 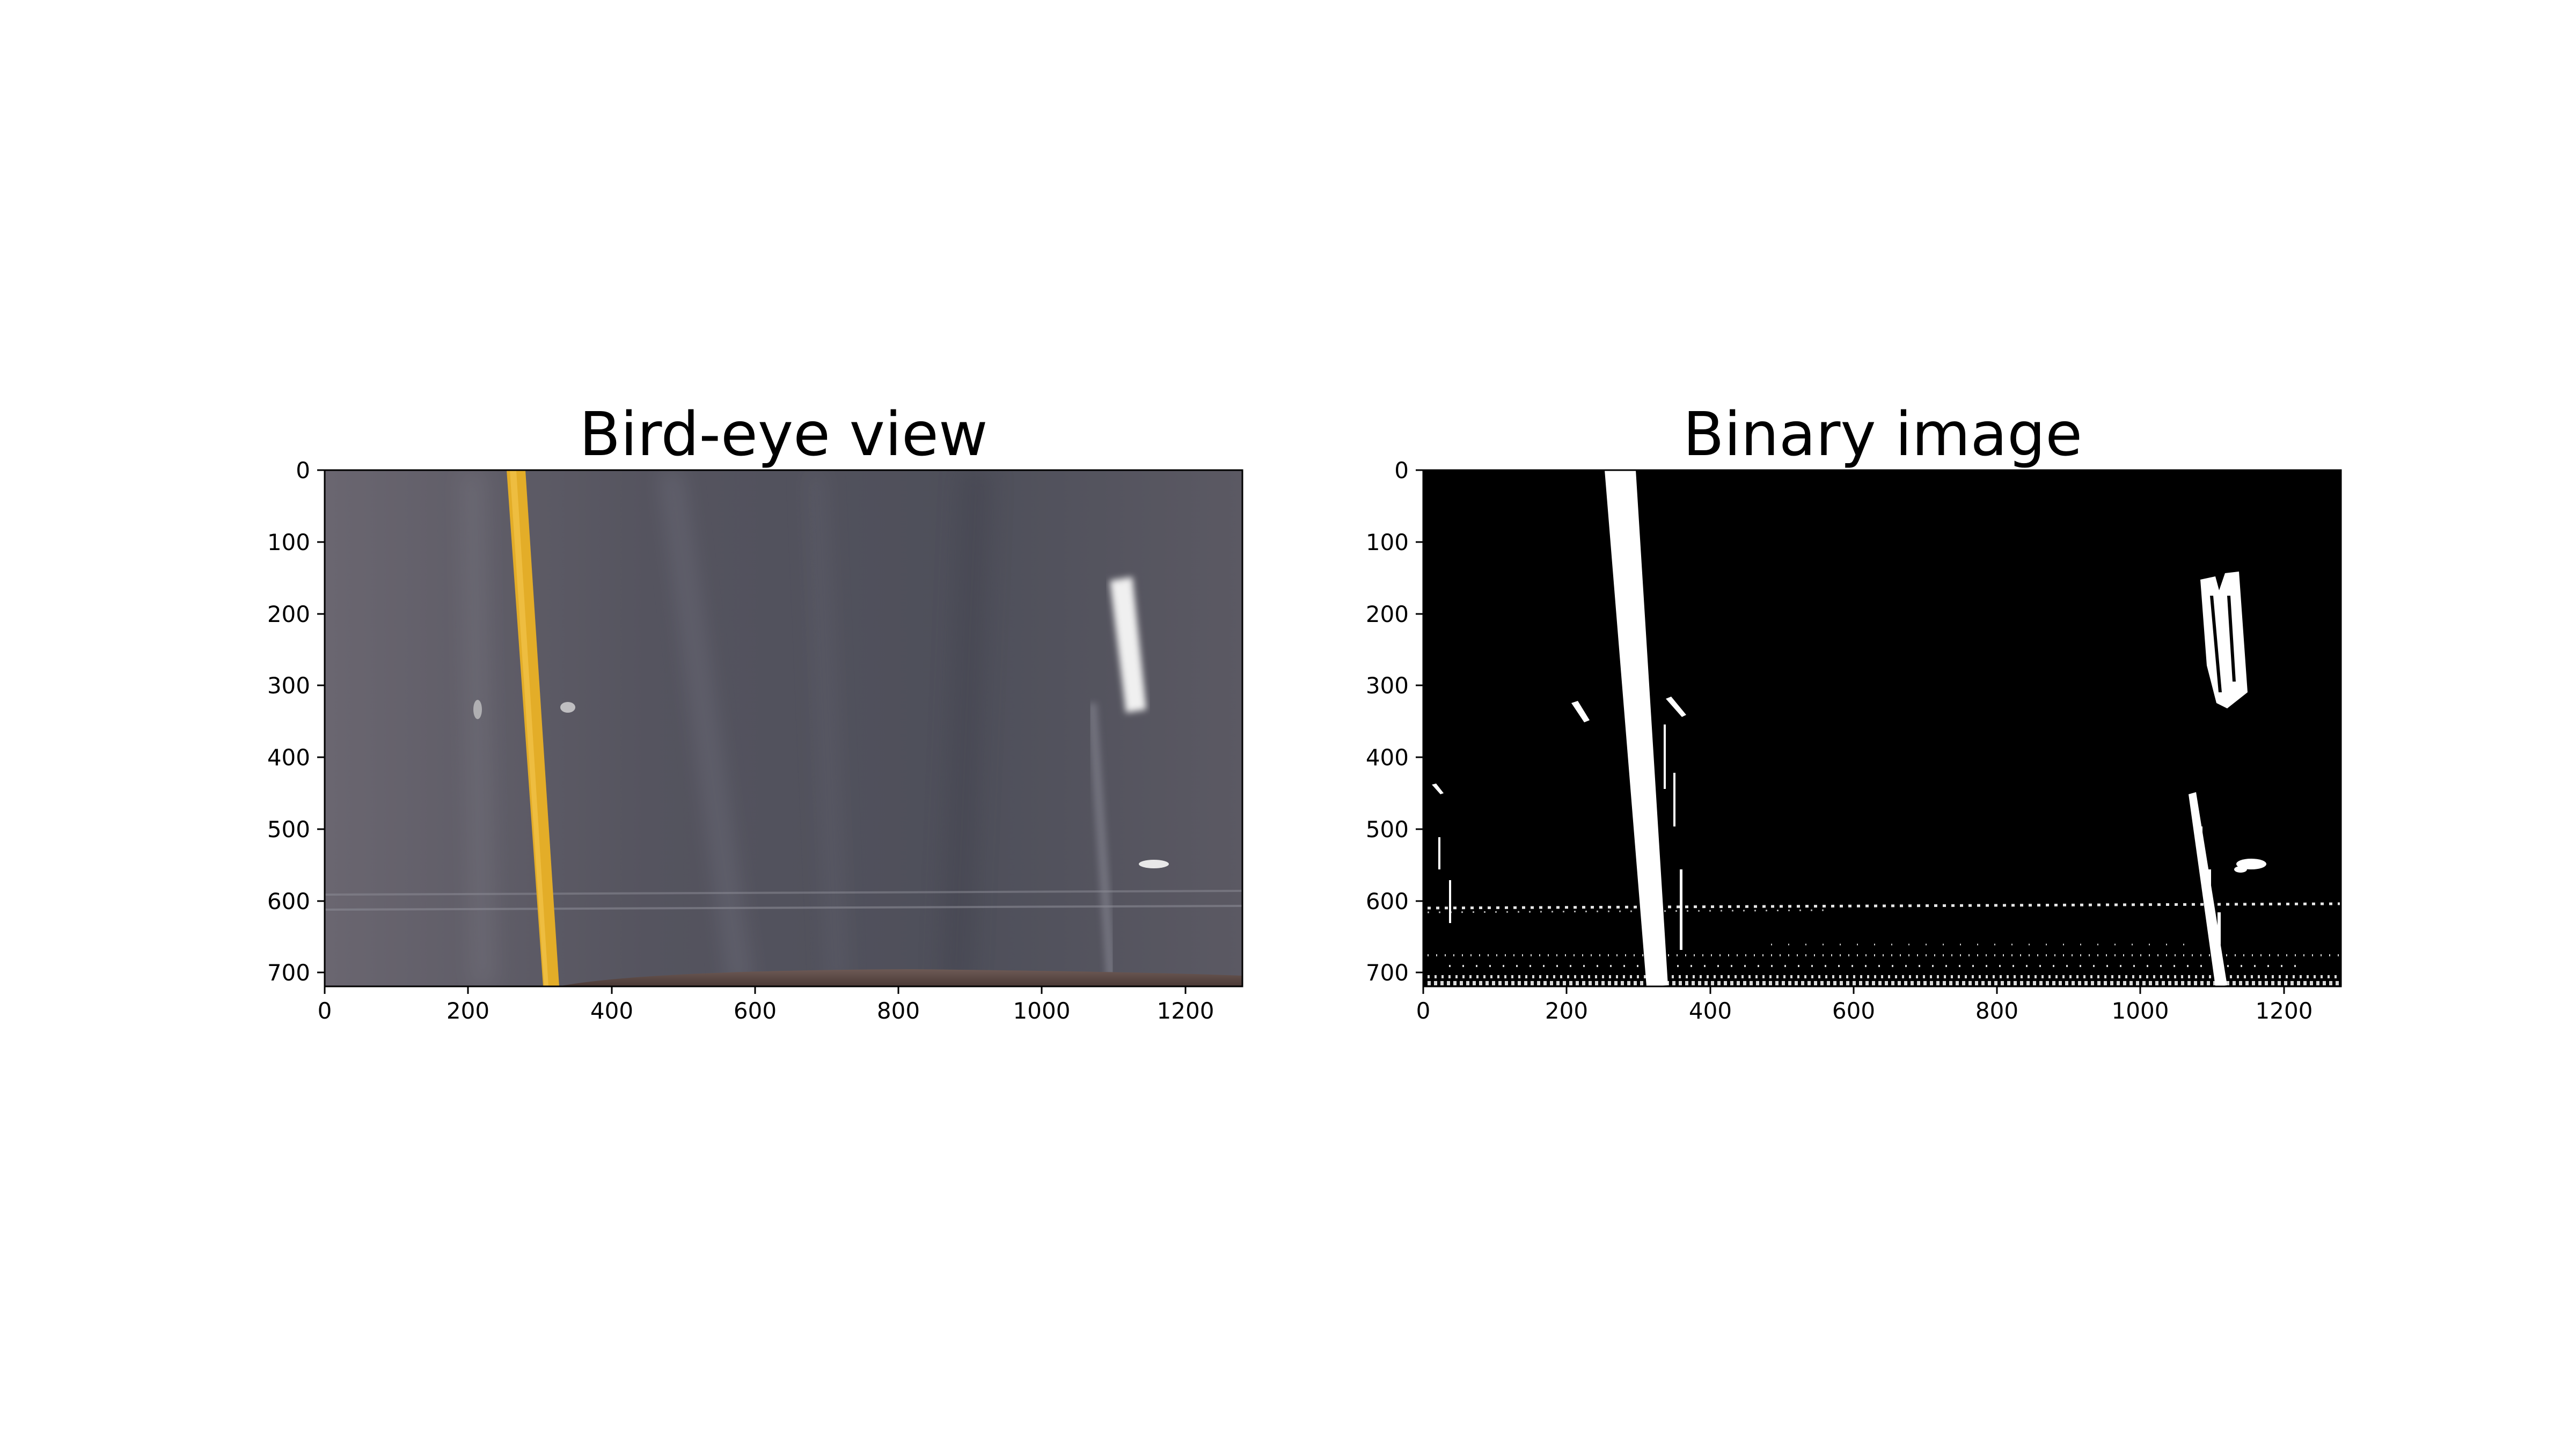 I want to click on panel-title: Bird-eye view, so click(x=783, y=435).